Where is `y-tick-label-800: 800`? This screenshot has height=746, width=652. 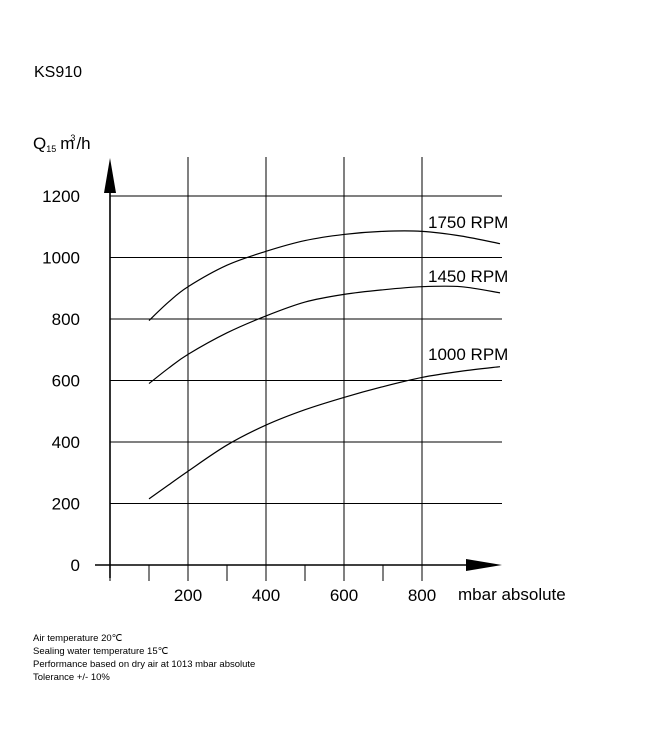 y-tick-label-800: 800 is located at coordinates (66, 319).